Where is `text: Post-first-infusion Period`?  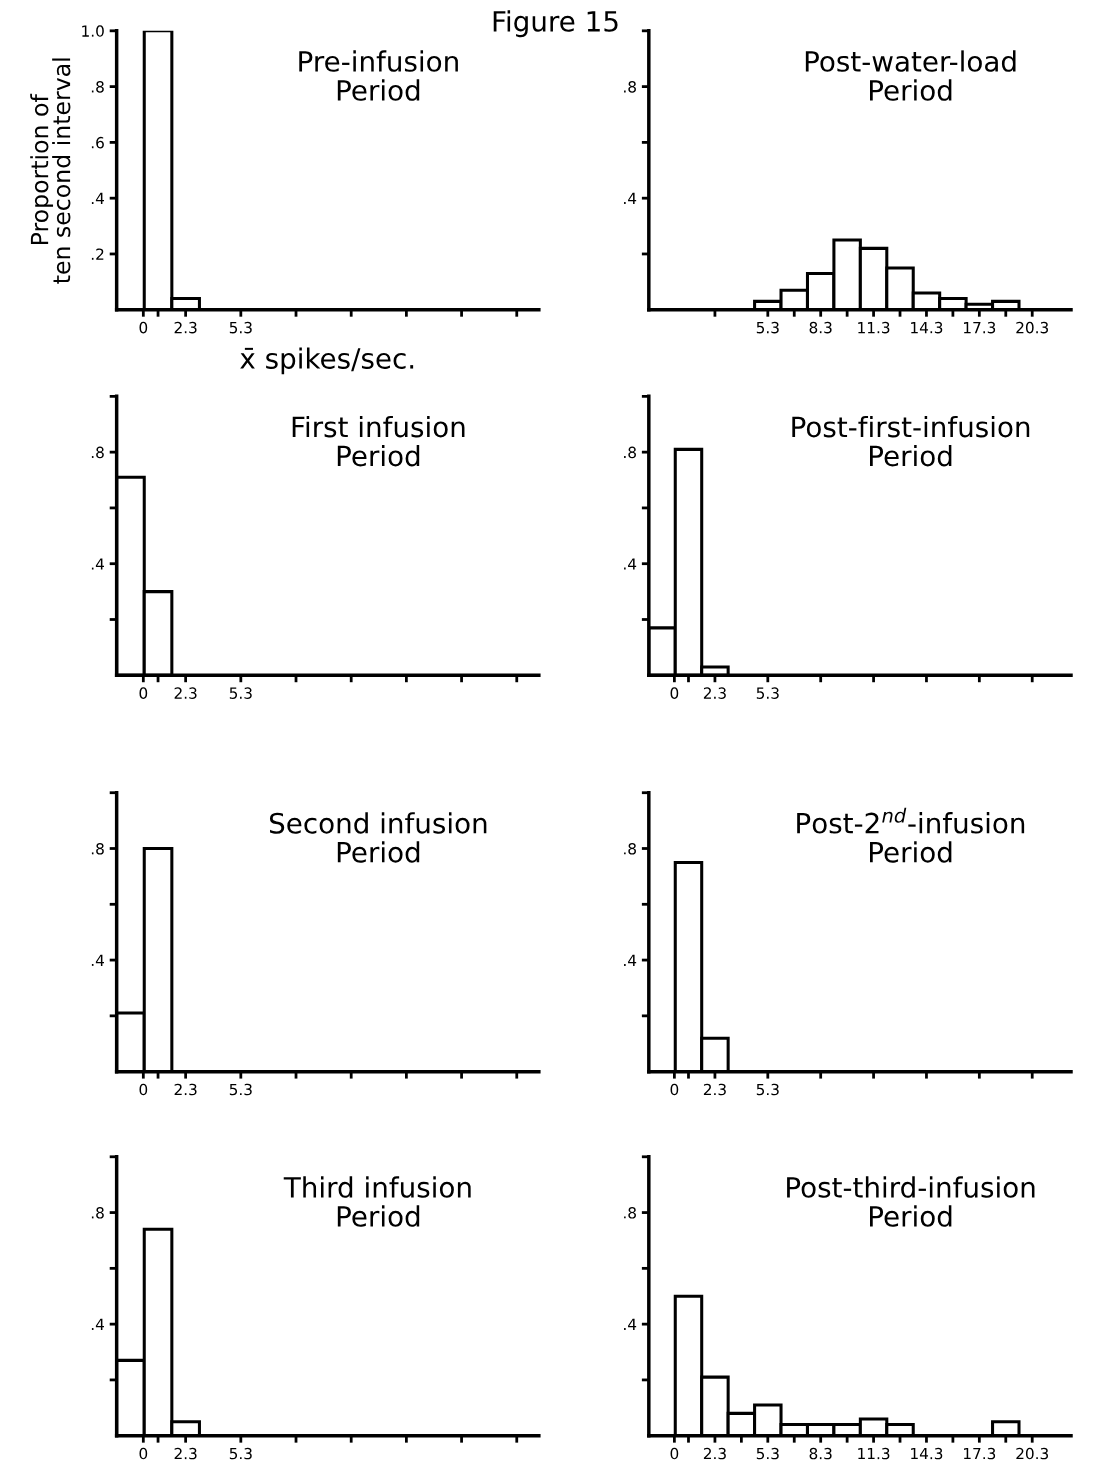 text: Post-first-infusion Period is located at coordinates (911, 441).